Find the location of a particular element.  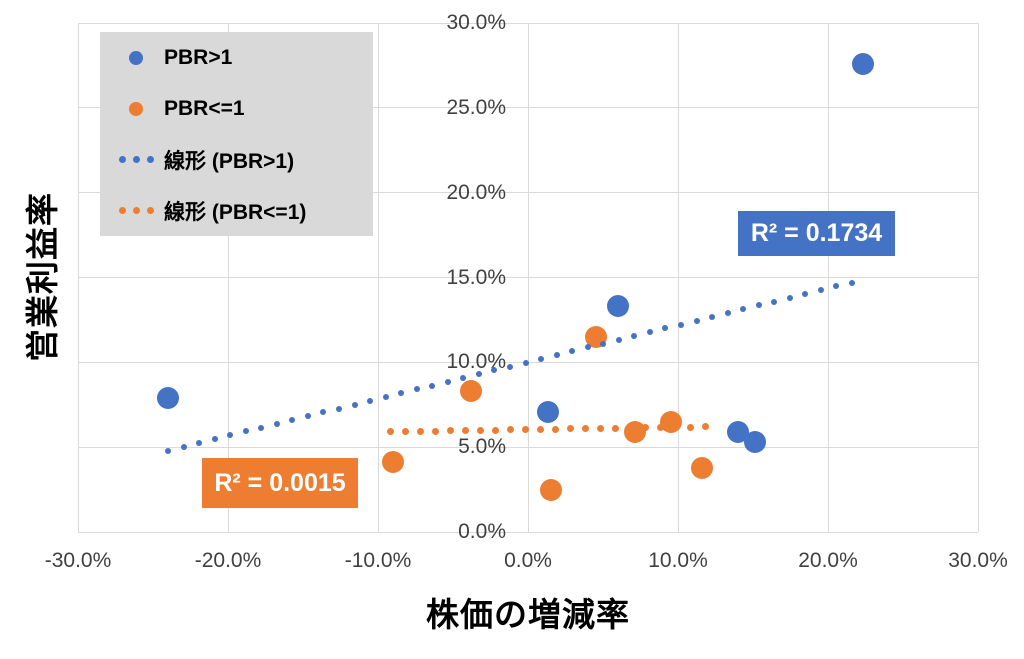

y-tick-label: 10.0% is located at coordinates (476, 362).